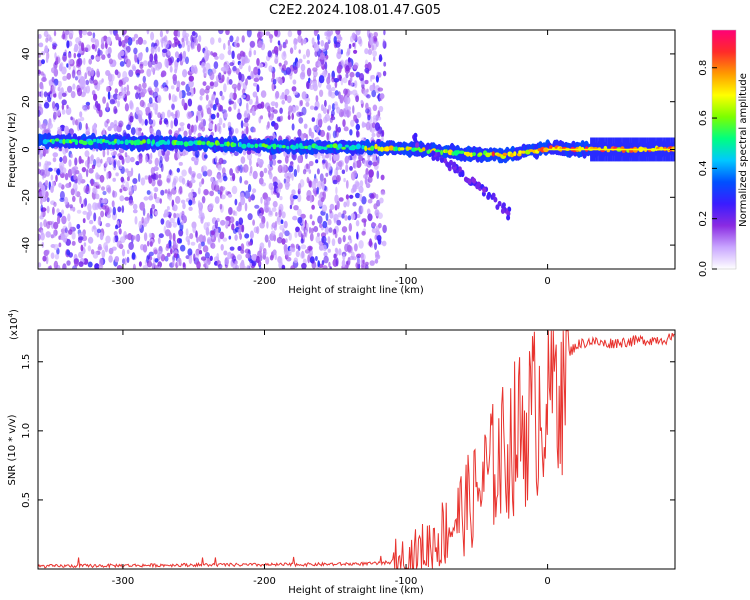 This screenshot has height=600, width=750. What do you see at coordinates (547, 281) in the screenshot?
I see `x-tick-label: 0` at bounding box center [547, 281].